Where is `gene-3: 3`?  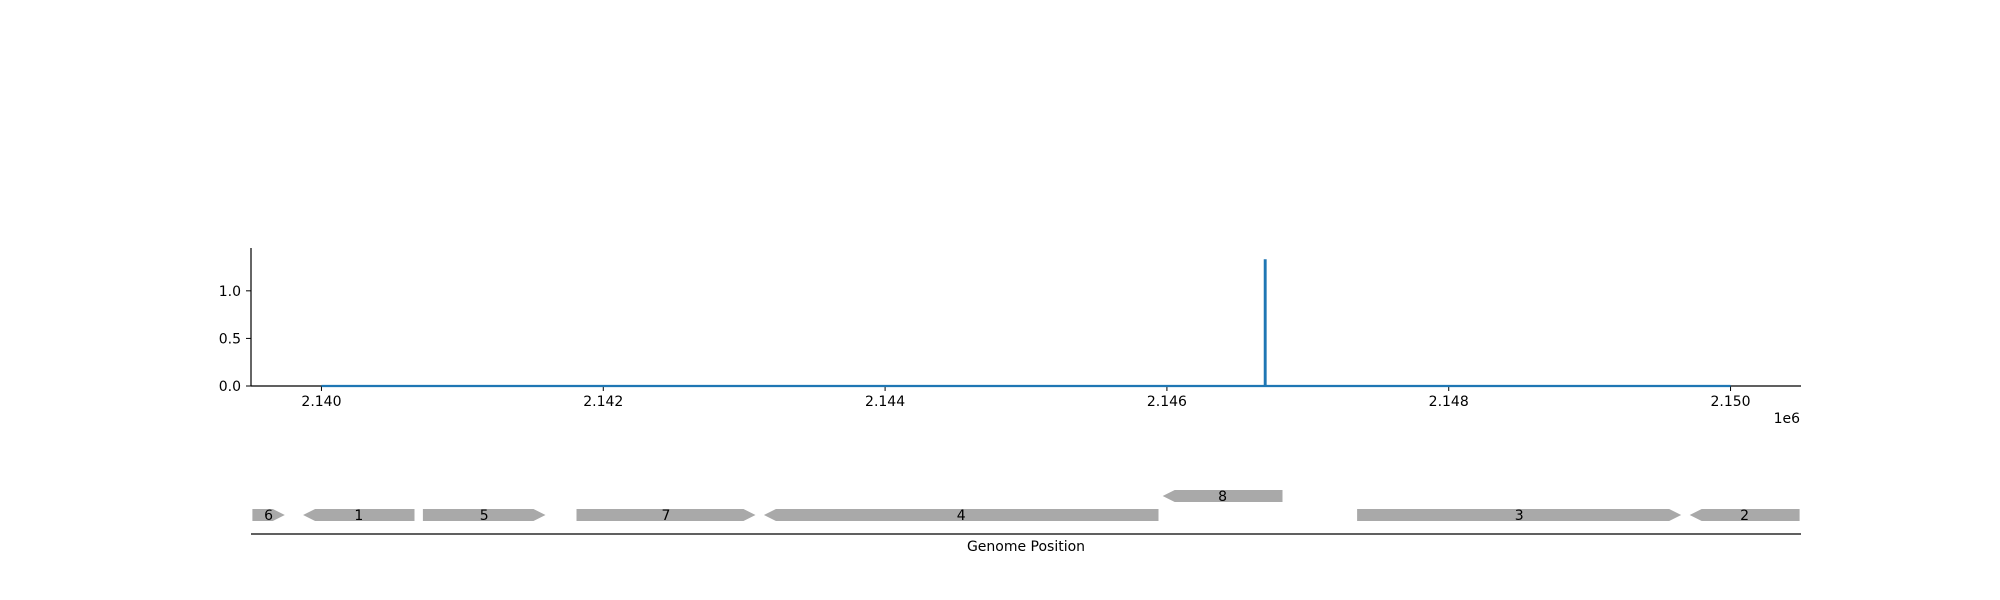
gene-3: 3 is located at coordinates (1519, 516).